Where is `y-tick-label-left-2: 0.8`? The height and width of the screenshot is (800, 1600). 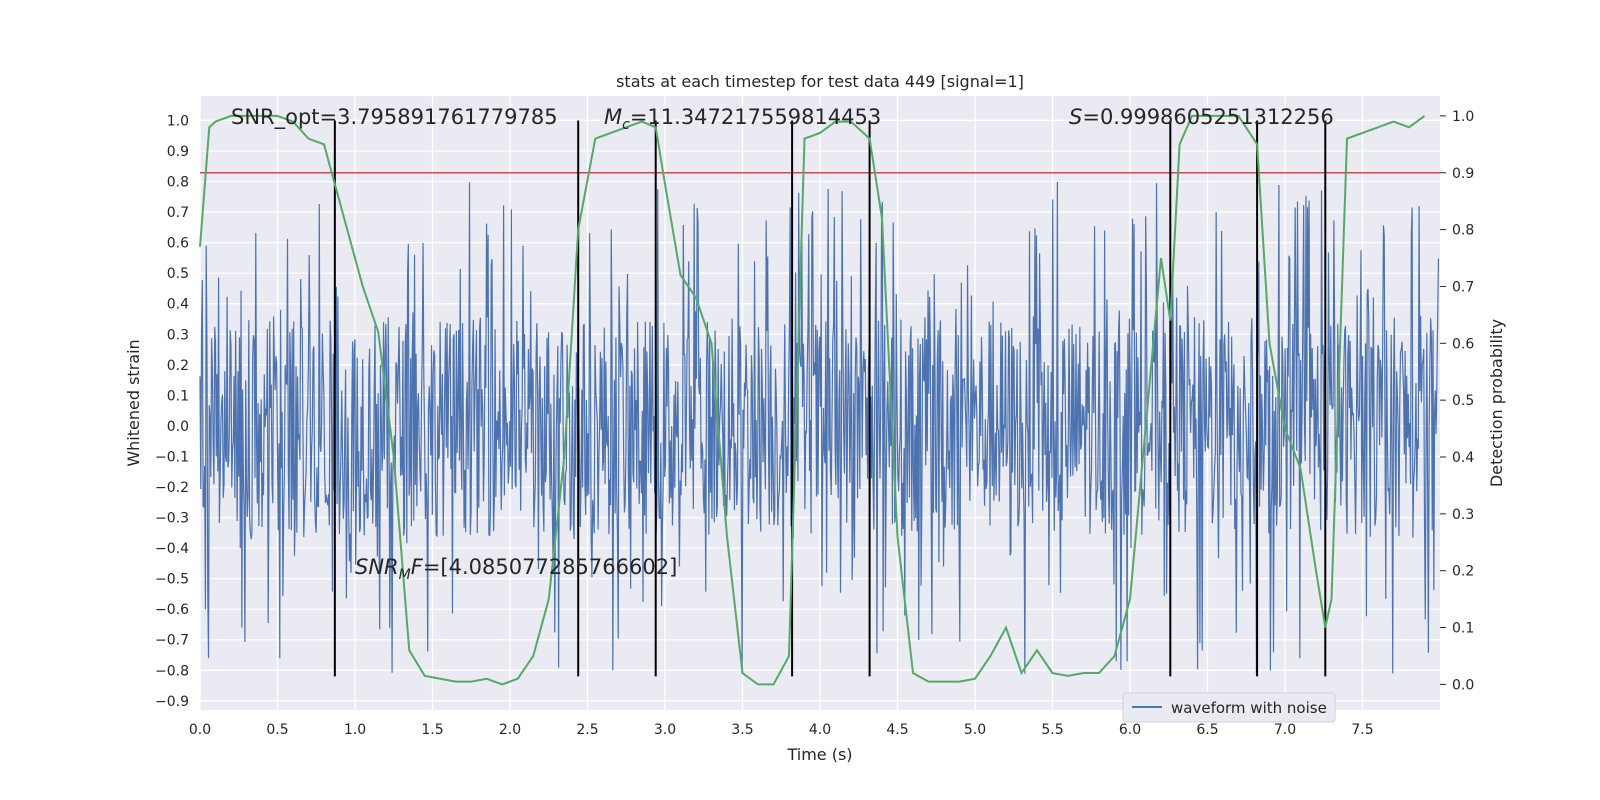 y-tick-label-left-2: 0.8 is located at coordinates (178, 183).